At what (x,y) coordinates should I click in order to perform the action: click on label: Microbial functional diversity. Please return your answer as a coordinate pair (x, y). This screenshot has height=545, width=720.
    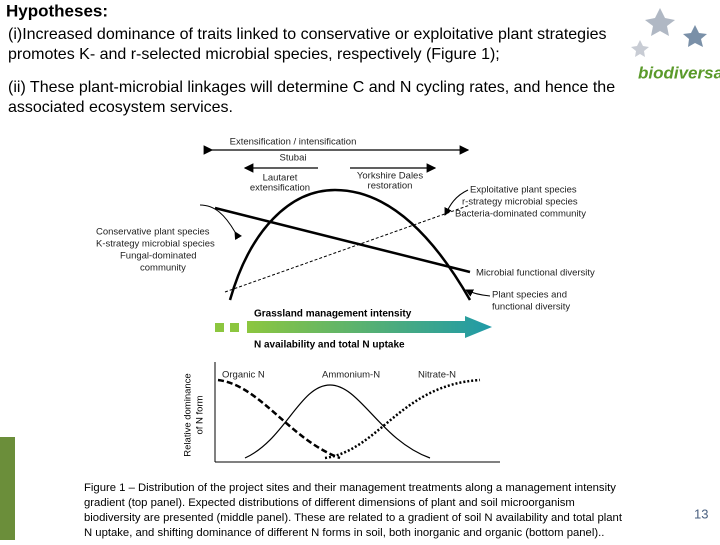
    Looking at the image, I should click on (535, 273).